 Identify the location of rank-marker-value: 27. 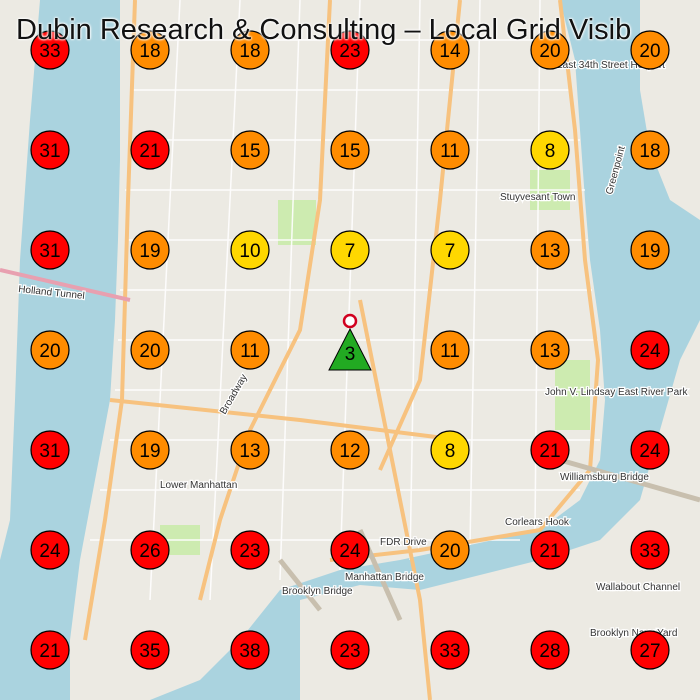
(649, 651).